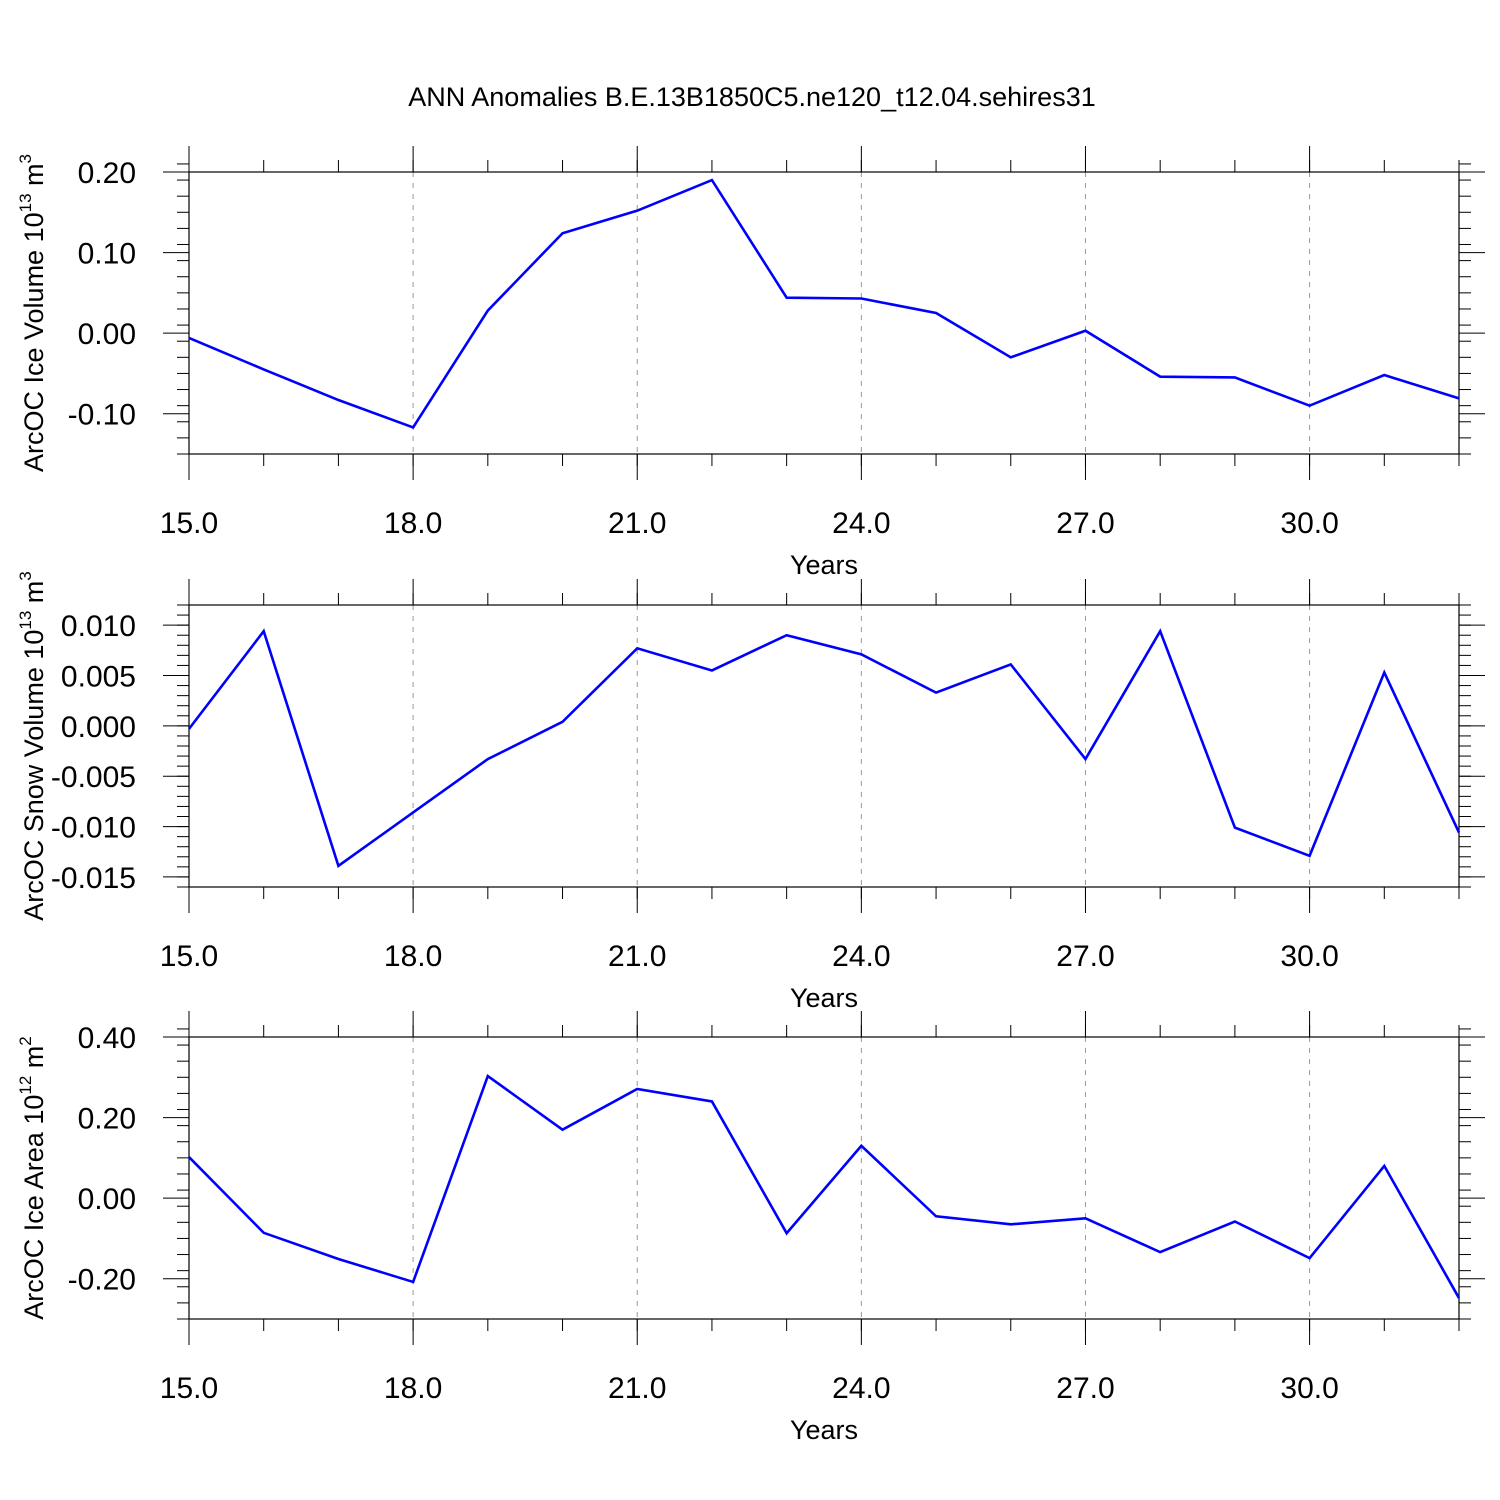 This screenshot has width=1500, height=1500. Describe the element at coordinates (102, 1280) in the screenshot. I see `y-tick-label: -0.20` at that location.